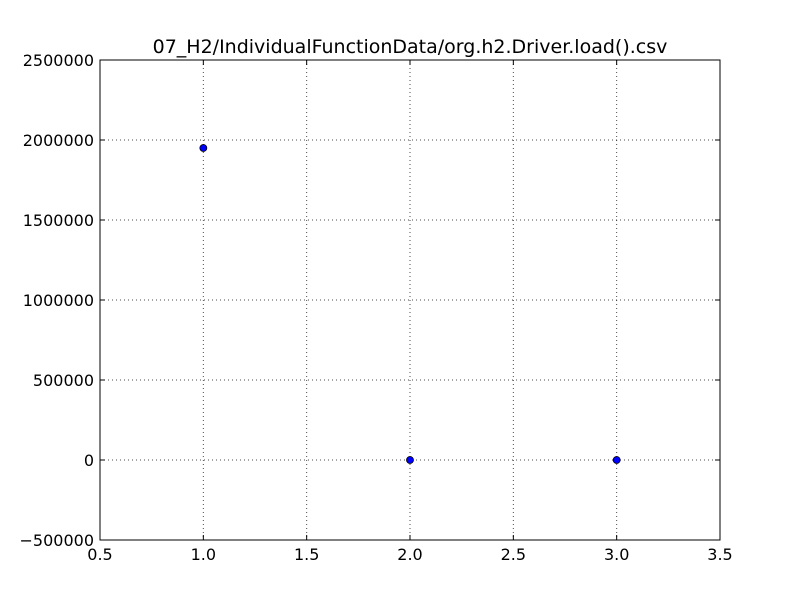  What do you see at coordinates (306, 554) in the screenshot?
I see `x-tick-label: 1.5` at bounding box center [306, 554].